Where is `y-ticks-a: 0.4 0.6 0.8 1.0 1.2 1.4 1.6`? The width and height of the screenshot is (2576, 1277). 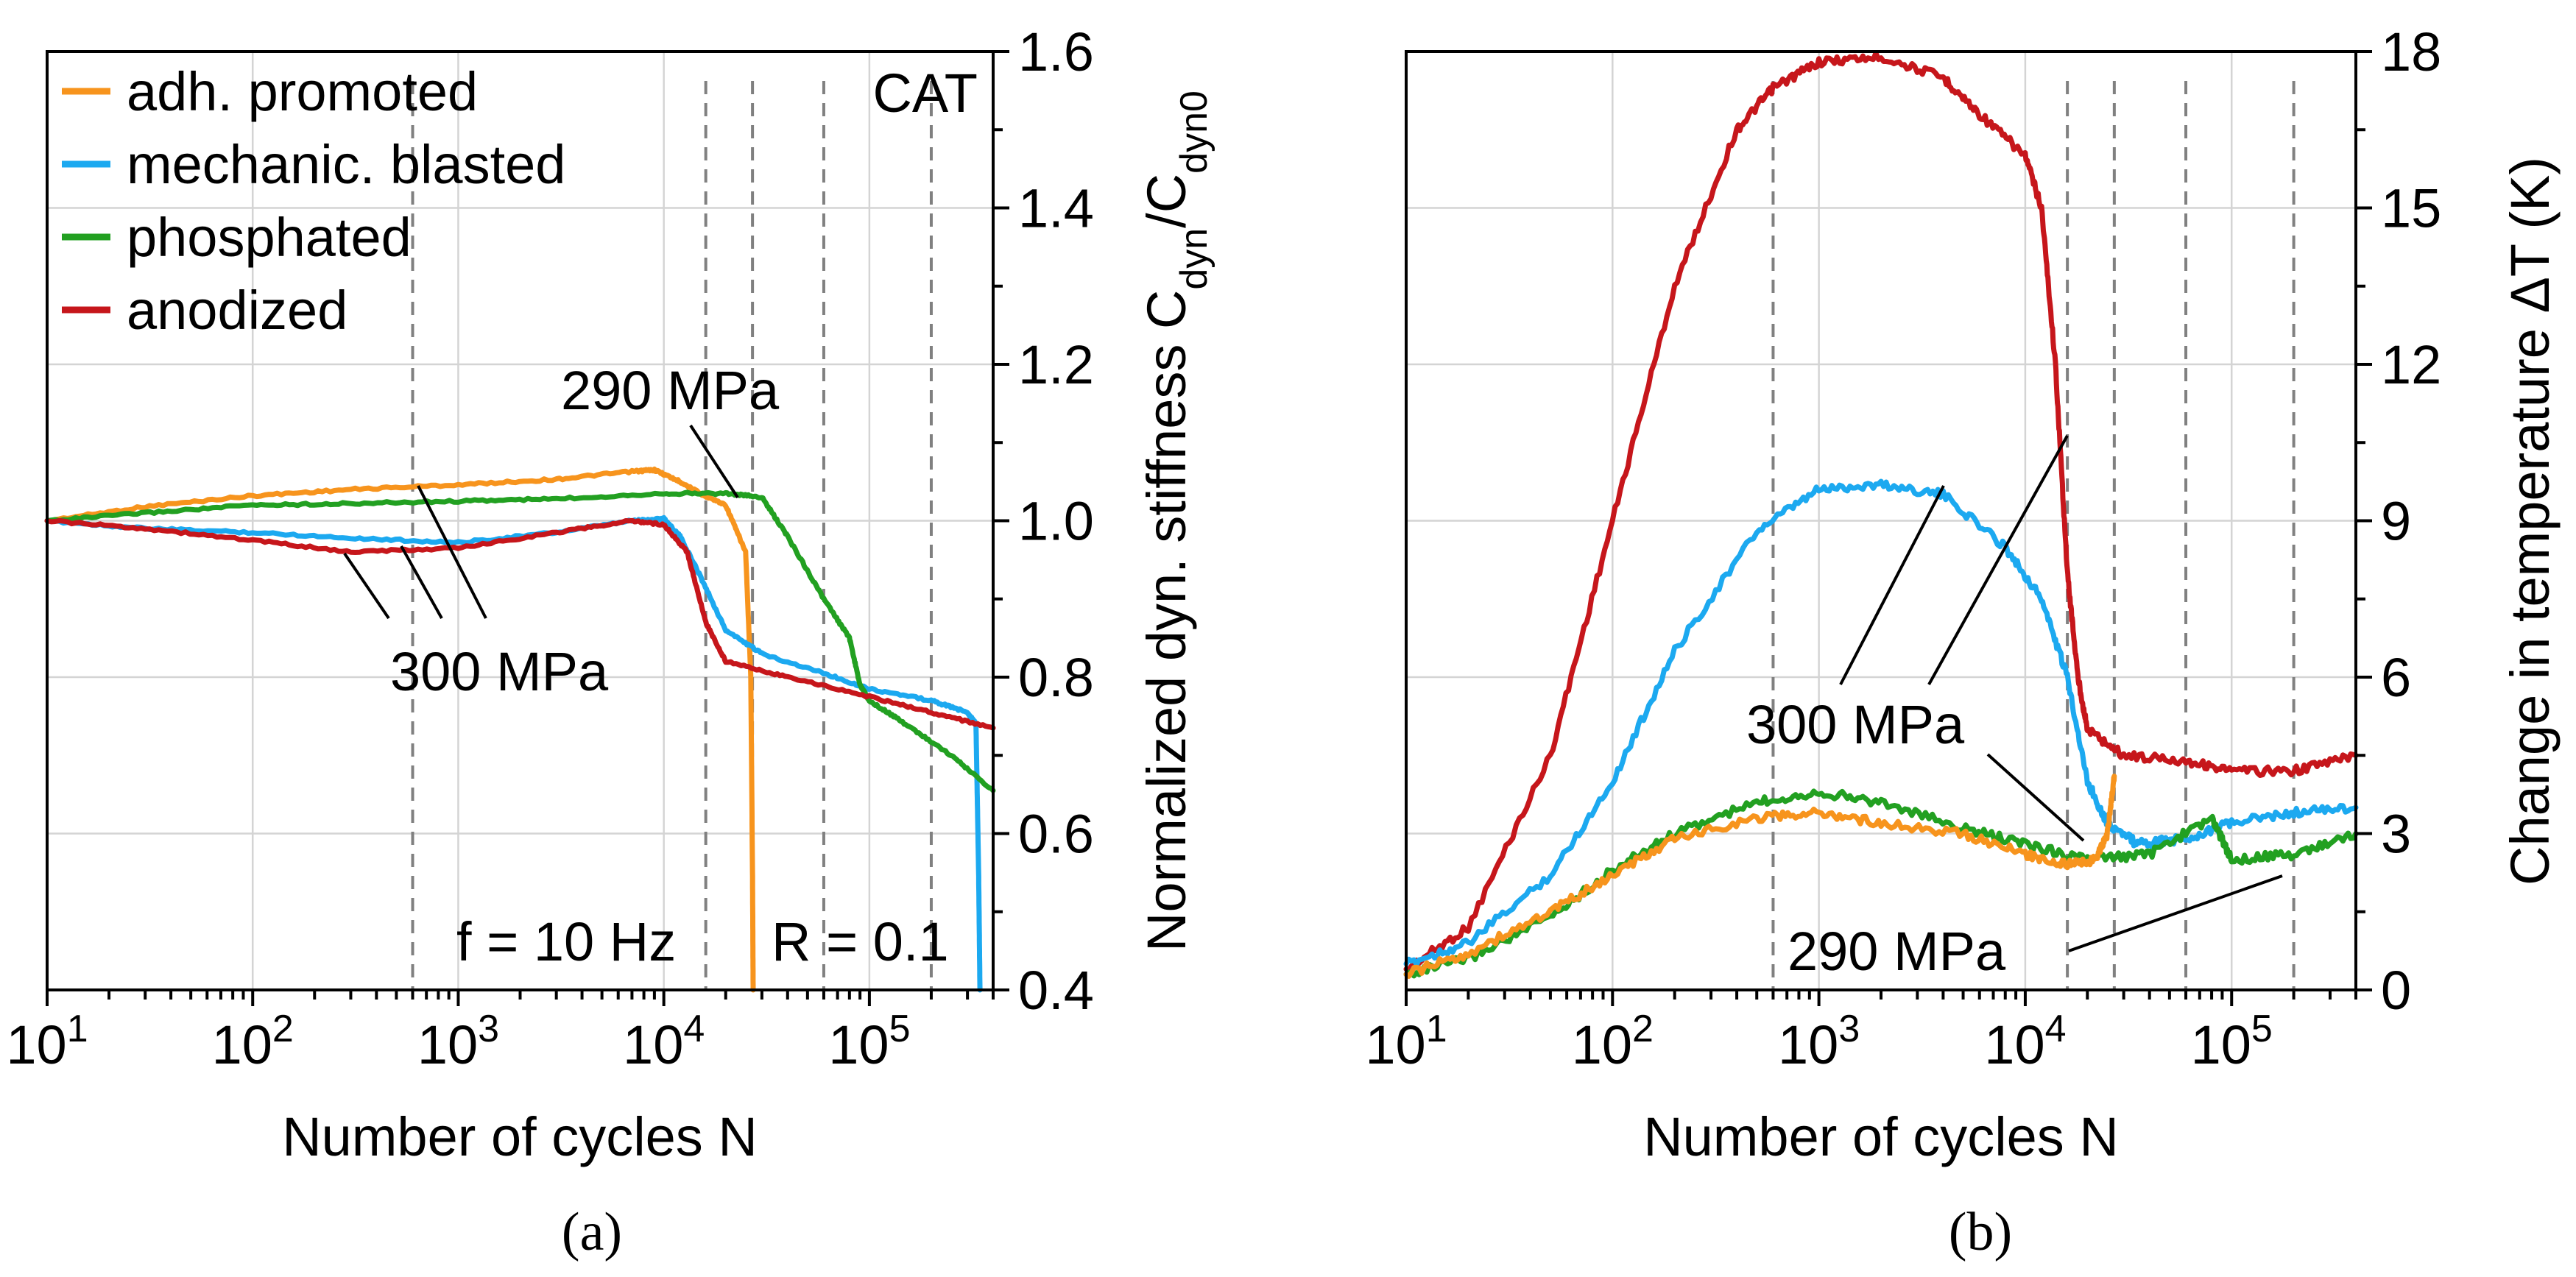
y-ticks-a: 0.4 0.6 0.8 1.0 1.2 1.4 1.6 is located at coordinates (1043, 521).